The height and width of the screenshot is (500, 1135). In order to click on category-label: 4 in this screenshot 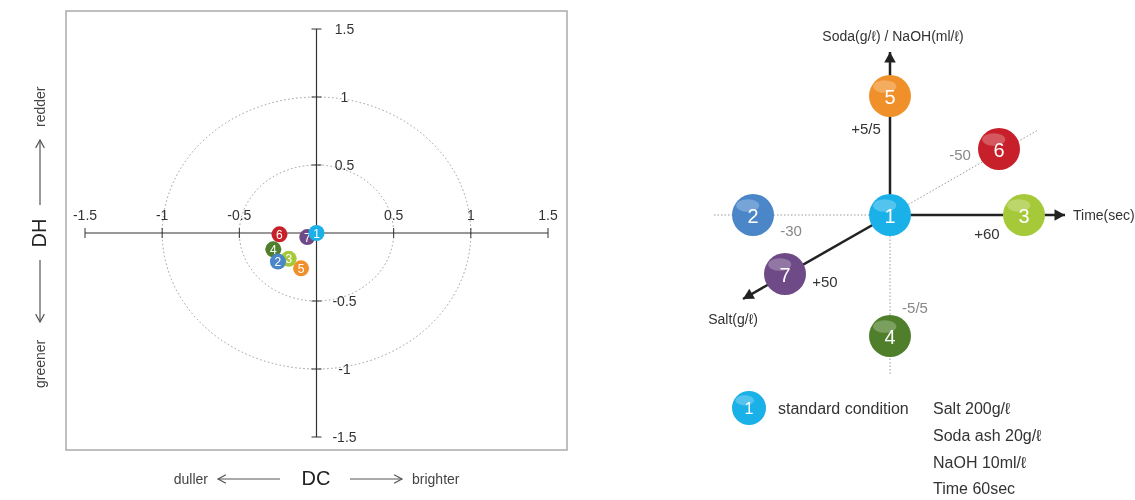, I will do `click(890, 336)`.